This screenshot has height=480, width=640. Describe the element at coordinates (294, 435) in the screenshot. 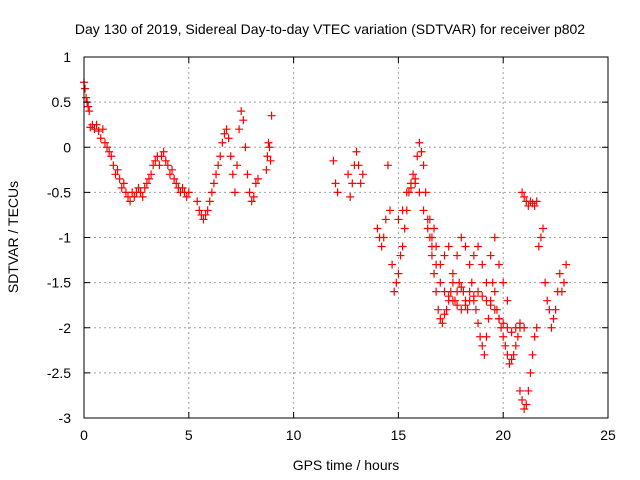

I see `x-tick-label: 10` at that location.